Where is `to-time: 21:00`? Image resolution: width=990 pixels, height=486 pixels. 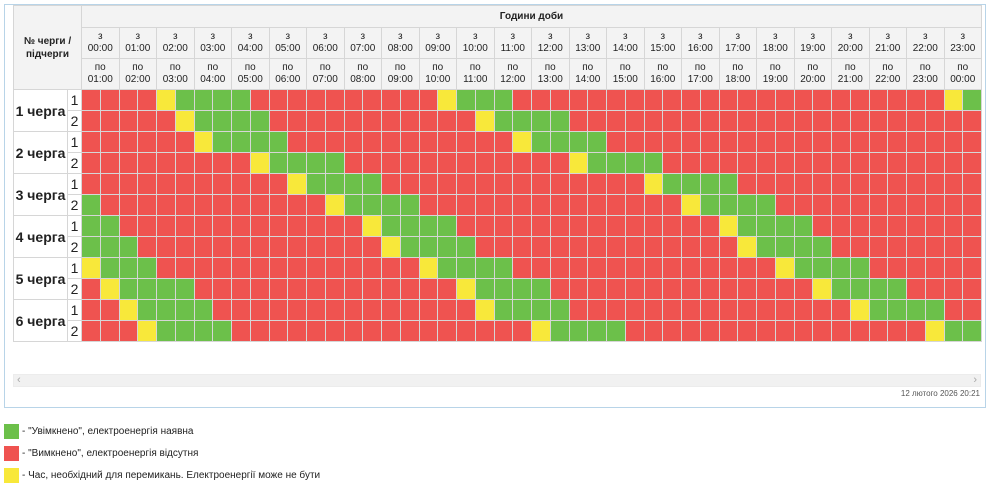
to-time: 21:00 is located at coordinates (850, 79).